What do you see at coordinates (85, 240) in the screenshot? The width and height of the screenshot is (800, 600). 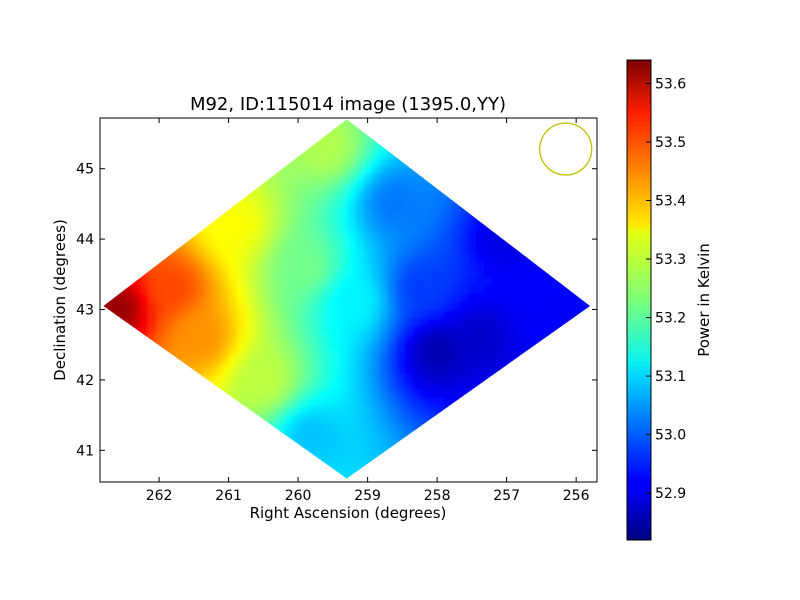 I see `y-tick-label: 44` at bounding box center [85, 240].